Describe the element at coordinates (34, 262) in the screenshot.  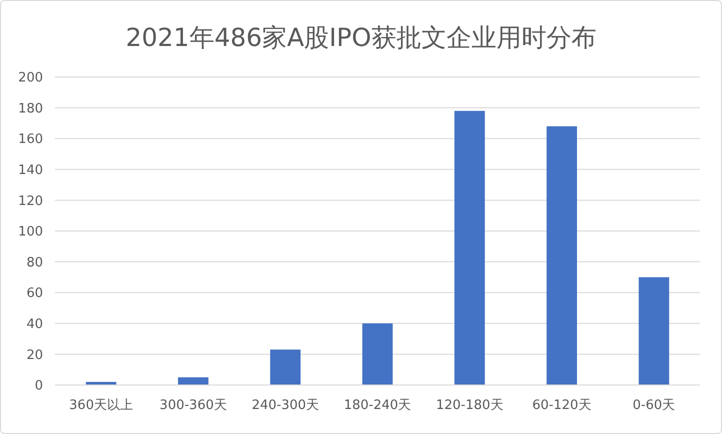
I see `y-tick-label: 80` at that location.